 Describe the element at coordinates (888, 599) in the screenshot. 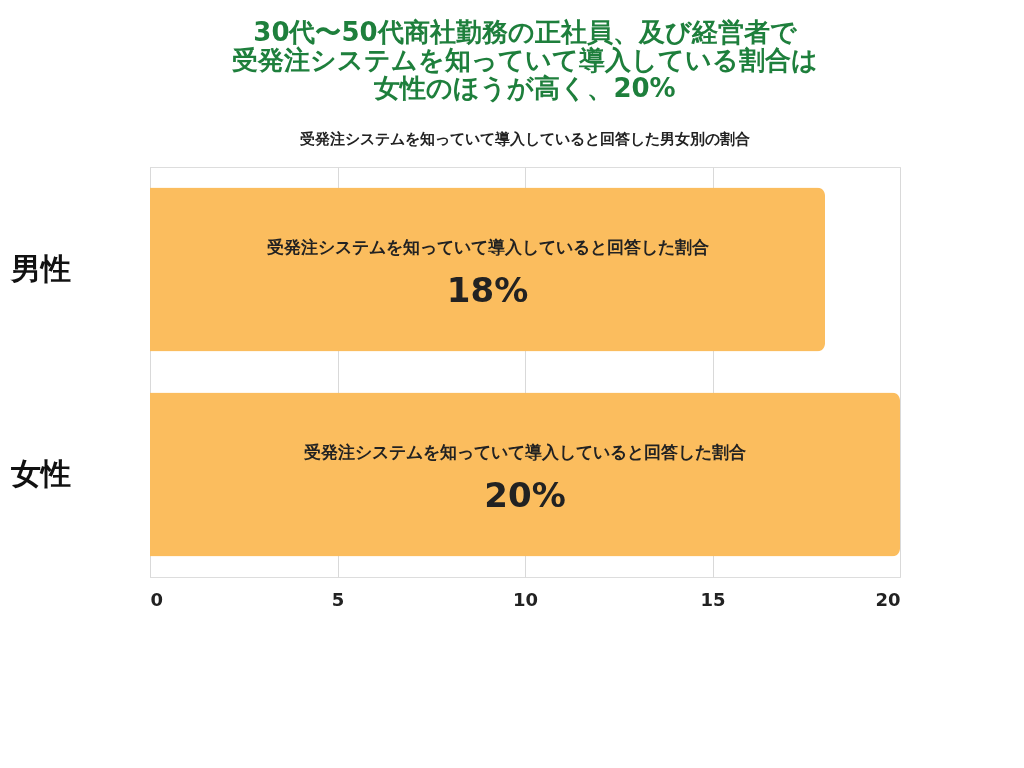

I see `x-tick-label: 20` at that location.